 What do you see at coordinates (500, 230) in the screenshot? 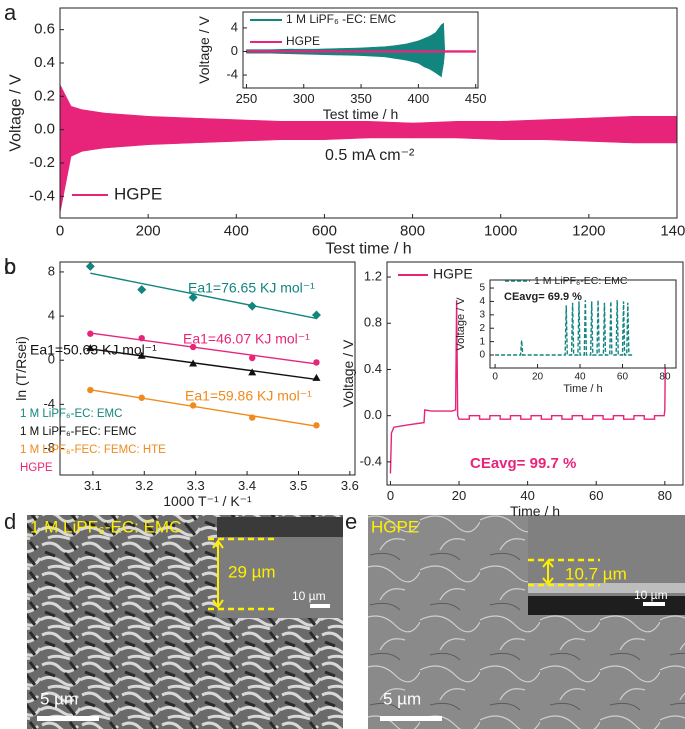
I see `x-tick-label: 1000` at bounding box center [500, 230].